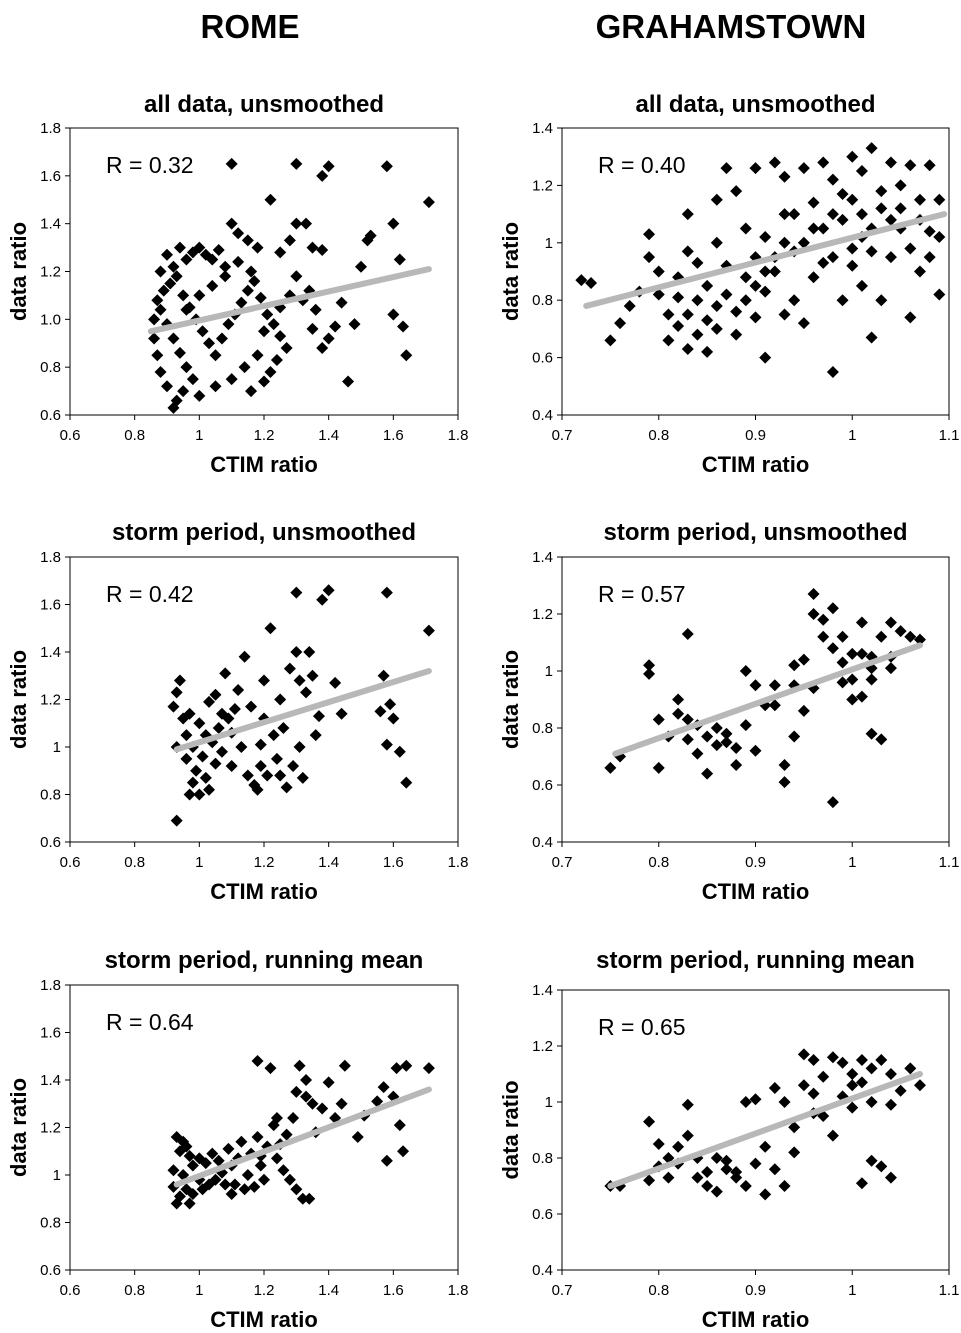  Describe the element at coordinates (50, 272) in the screenshot. I see `y-tick-label: 1.2` at that location.